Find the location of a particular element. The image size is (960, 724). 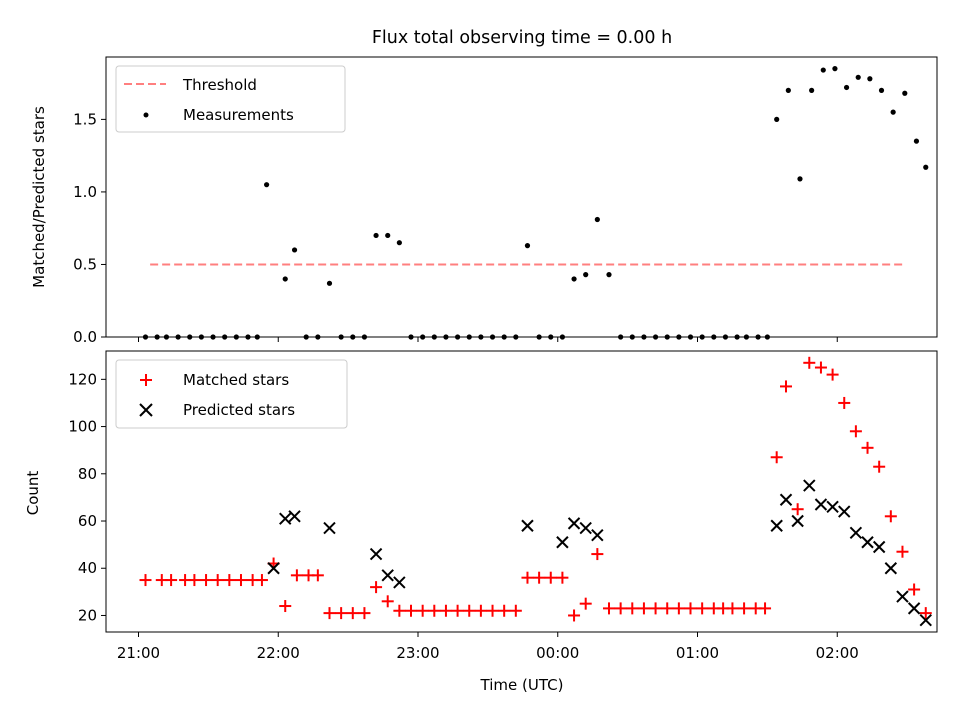

y-tick-label: 60 is located at coordinates (87, 521).